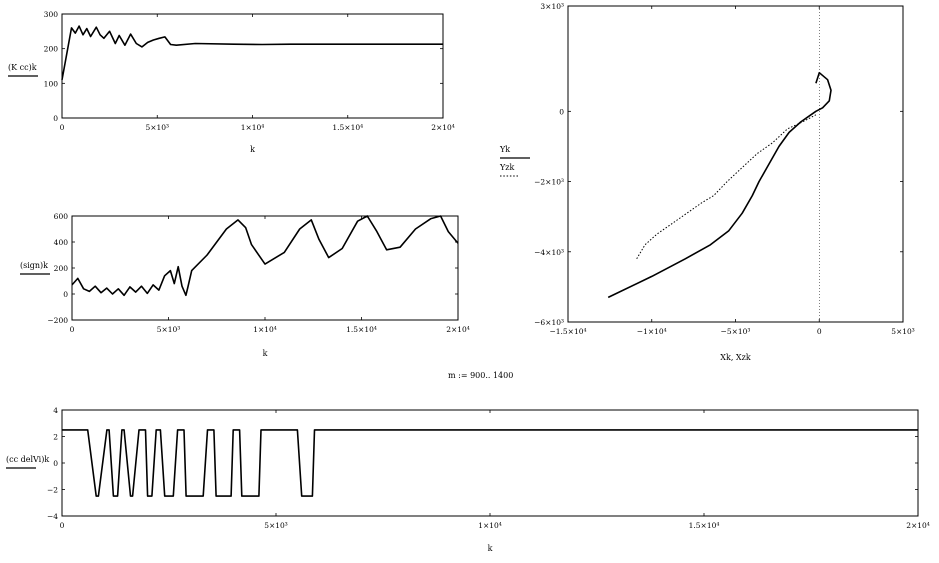 The width and height of the screenshot is (939, 563). I want to click on y-axis-label: (cc delVi)k, so click(27, 459).